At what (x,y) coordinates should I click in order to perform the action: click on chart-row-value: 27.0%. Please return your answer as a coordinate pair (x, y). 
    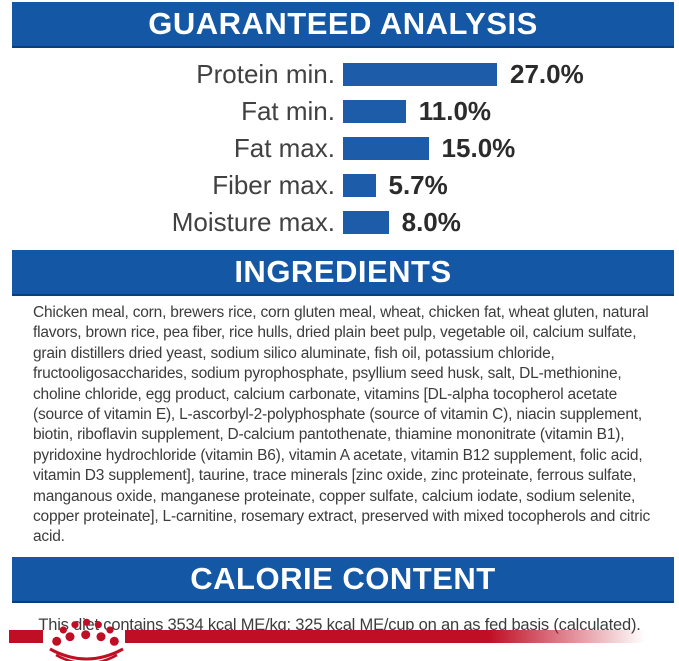
    Looking at the image, I should click on (547, 74).